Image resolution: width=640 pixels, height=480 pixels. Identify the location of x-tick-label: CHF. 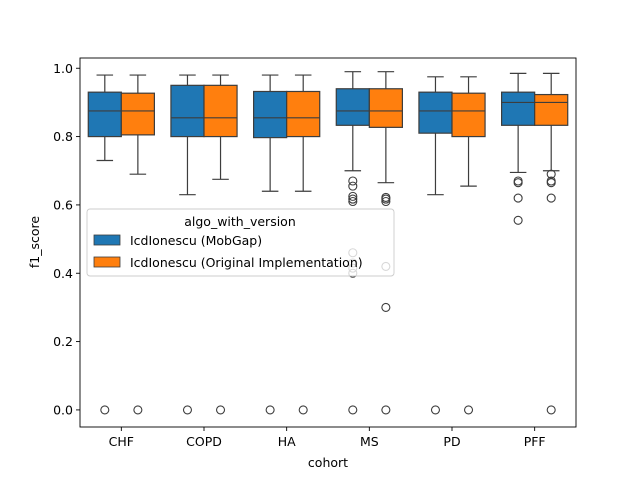
(121, 441).